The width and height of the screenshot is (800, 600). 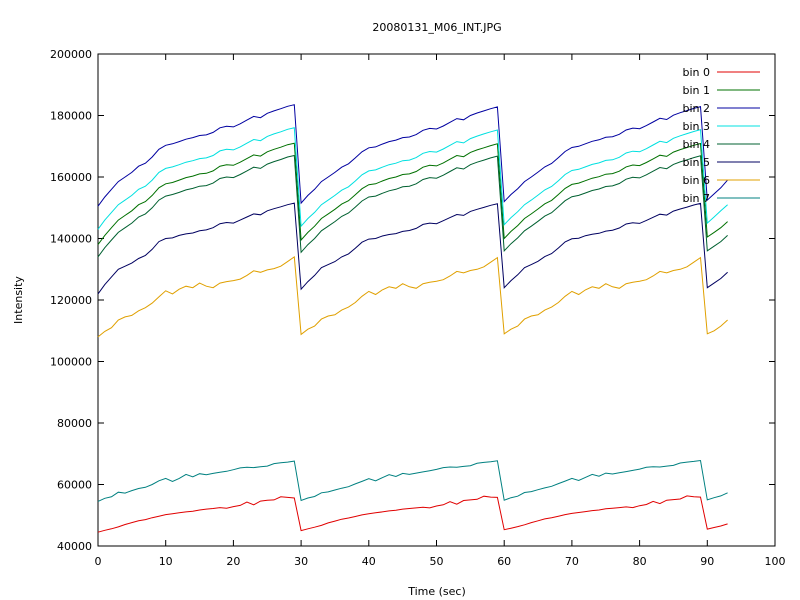 What do you see at coordinates (71, 54) in the screenshot?
I see `y-tick-label: 200000` at bounding box center [71, 54].